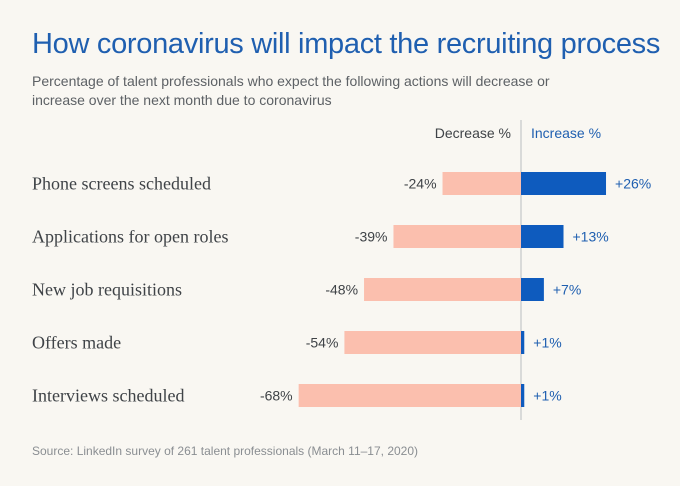  What do you see at coordinates (473, 133) in the screenshot?
I see `legend-decrease-label: Decrease %` at bounding box center [473, 133].